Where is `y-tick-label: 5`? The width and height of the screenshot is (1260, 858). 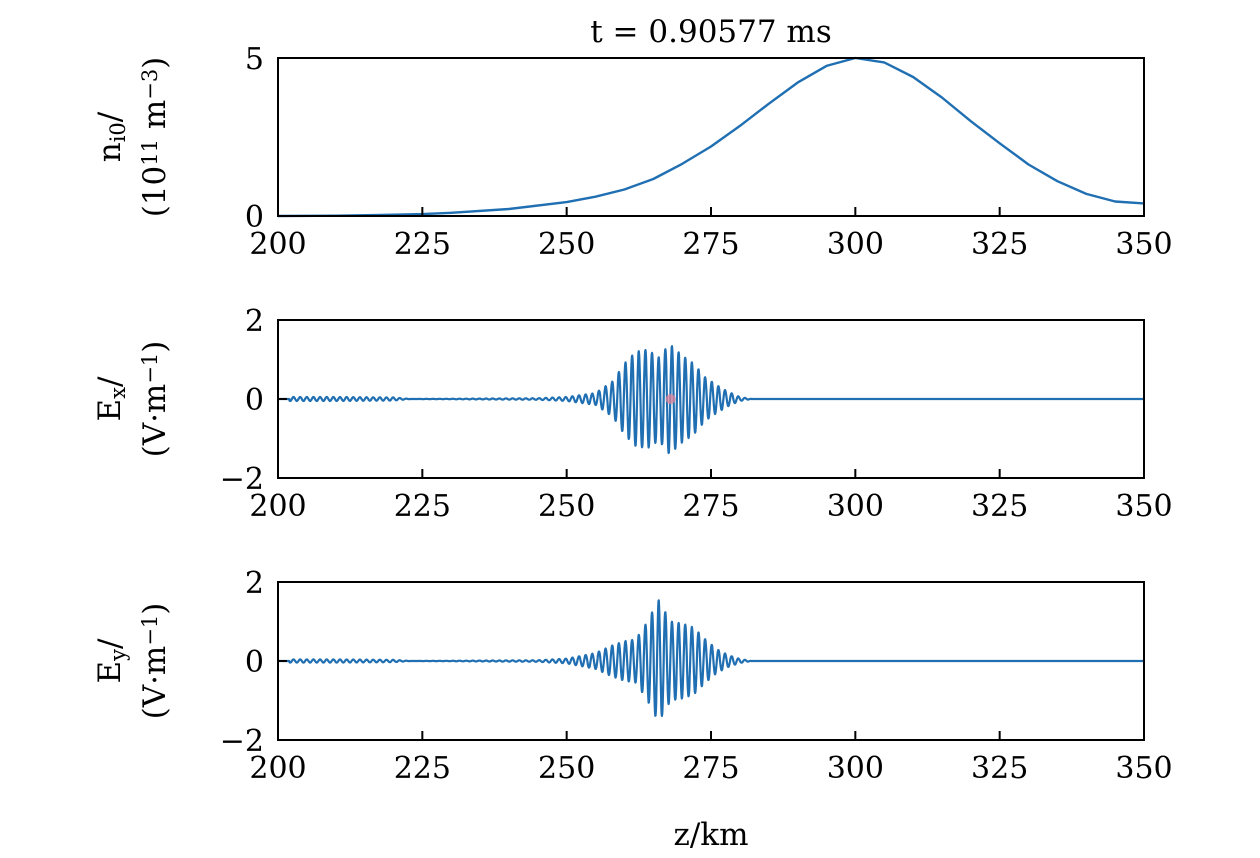
y-tick-label: 5 is located at coordinates (254, 59).